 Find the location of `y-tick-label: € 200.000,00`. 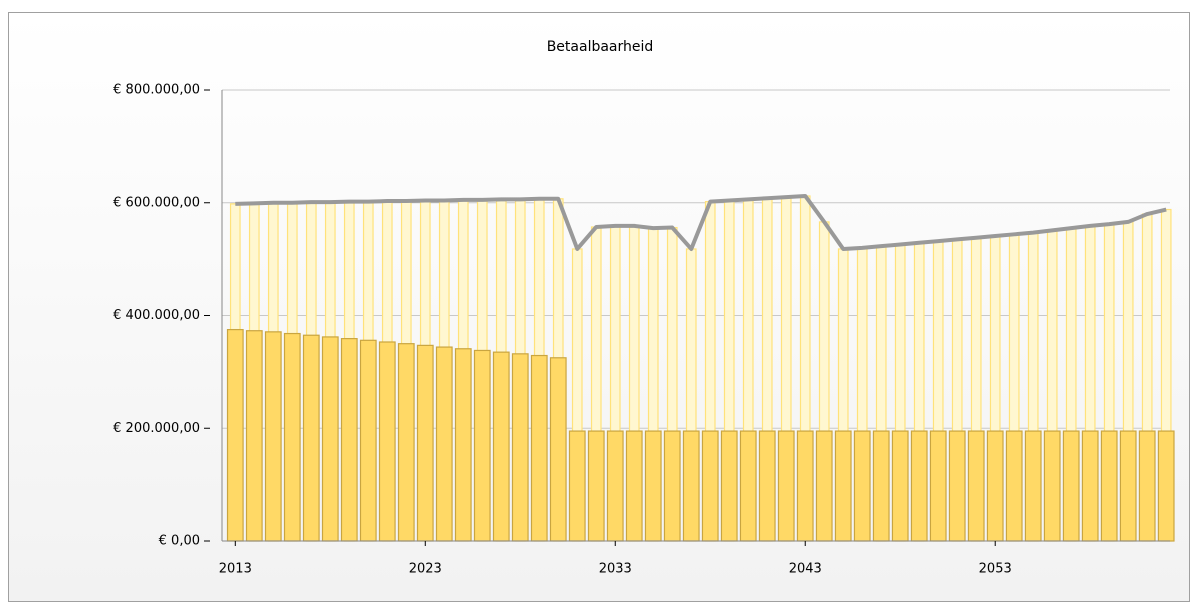

y-tick-label: € 200.000,00 is located at coordinates (156, 428).